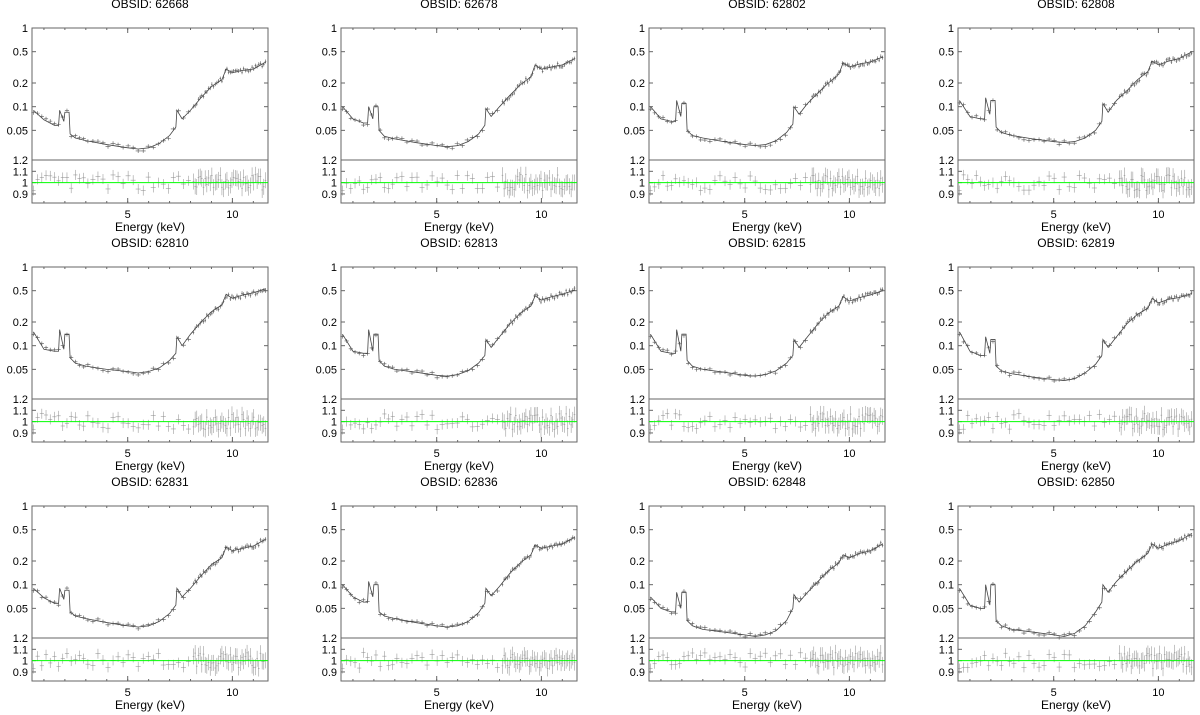 This screenshot has width=1200, height=715. Describe the element at coordinates (637, 586) in the screenshot. I see `y-tick-label: 0.1` at that location.